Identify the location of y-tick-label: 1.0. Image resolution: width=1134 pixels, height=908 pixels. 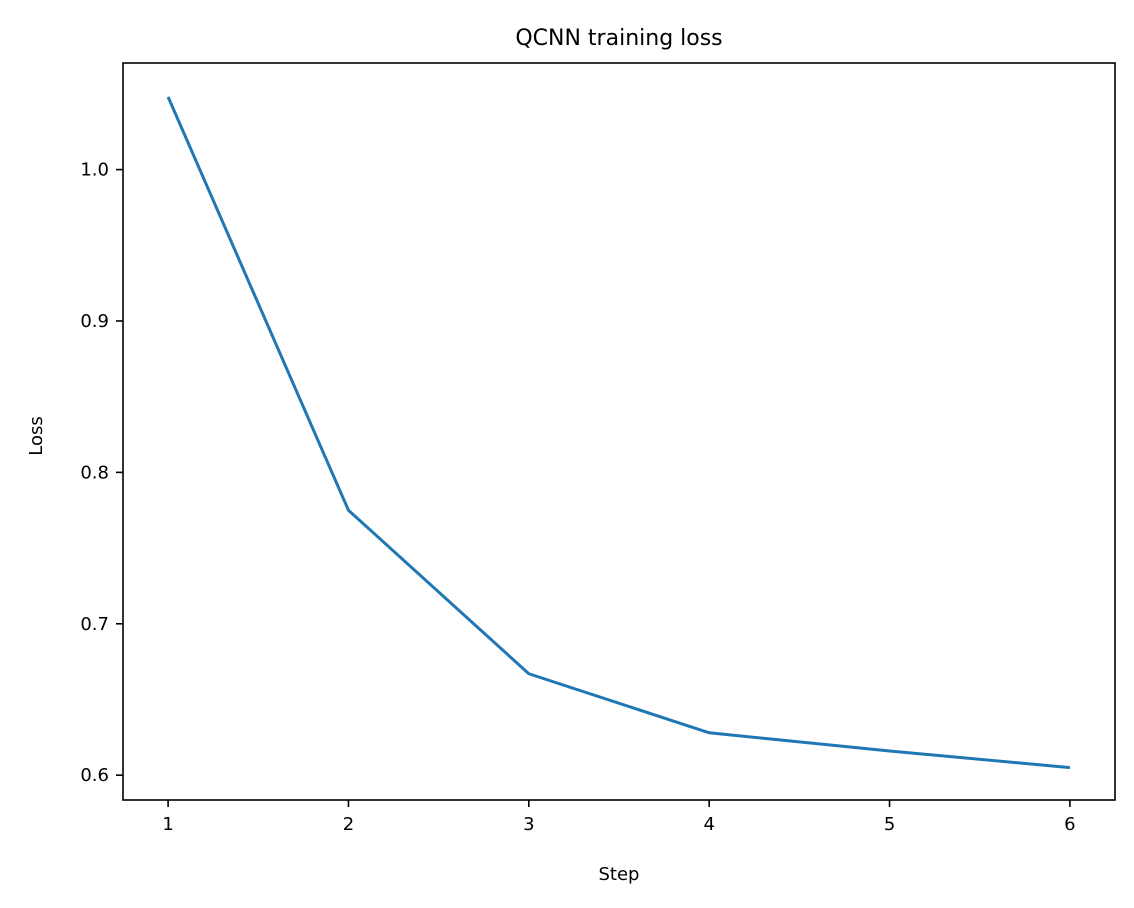
(94, 170).